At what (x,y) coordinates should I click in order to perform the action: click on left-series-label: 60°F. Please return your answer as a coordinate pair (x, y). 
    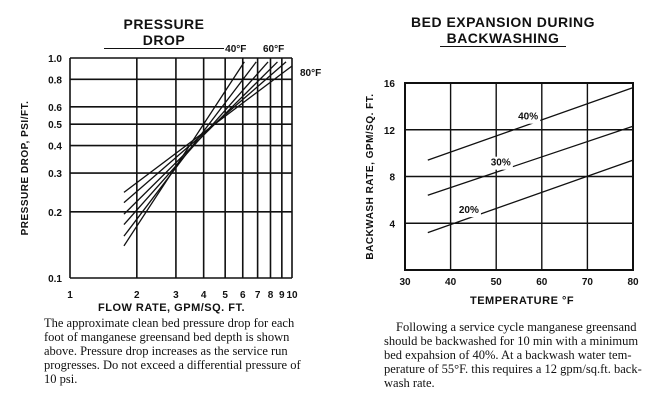
    Looking at the image, I should click on (273, 49).